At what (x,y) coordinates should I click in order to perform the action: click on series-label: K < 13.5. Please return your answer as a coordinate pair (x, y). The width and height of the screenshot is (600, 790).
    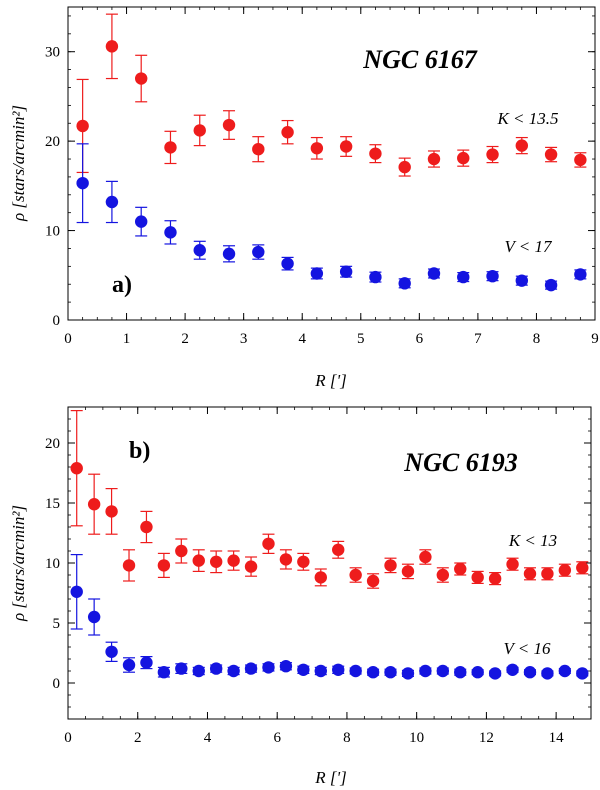
    Looking at the image, I should click on (527, 118).